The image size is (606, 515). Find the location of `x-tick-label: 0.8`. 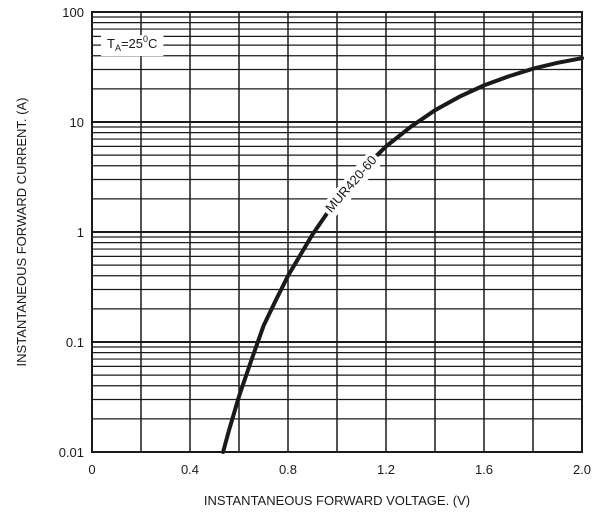

x-tick-label: 0.8 is located at coordinates (288, 469).